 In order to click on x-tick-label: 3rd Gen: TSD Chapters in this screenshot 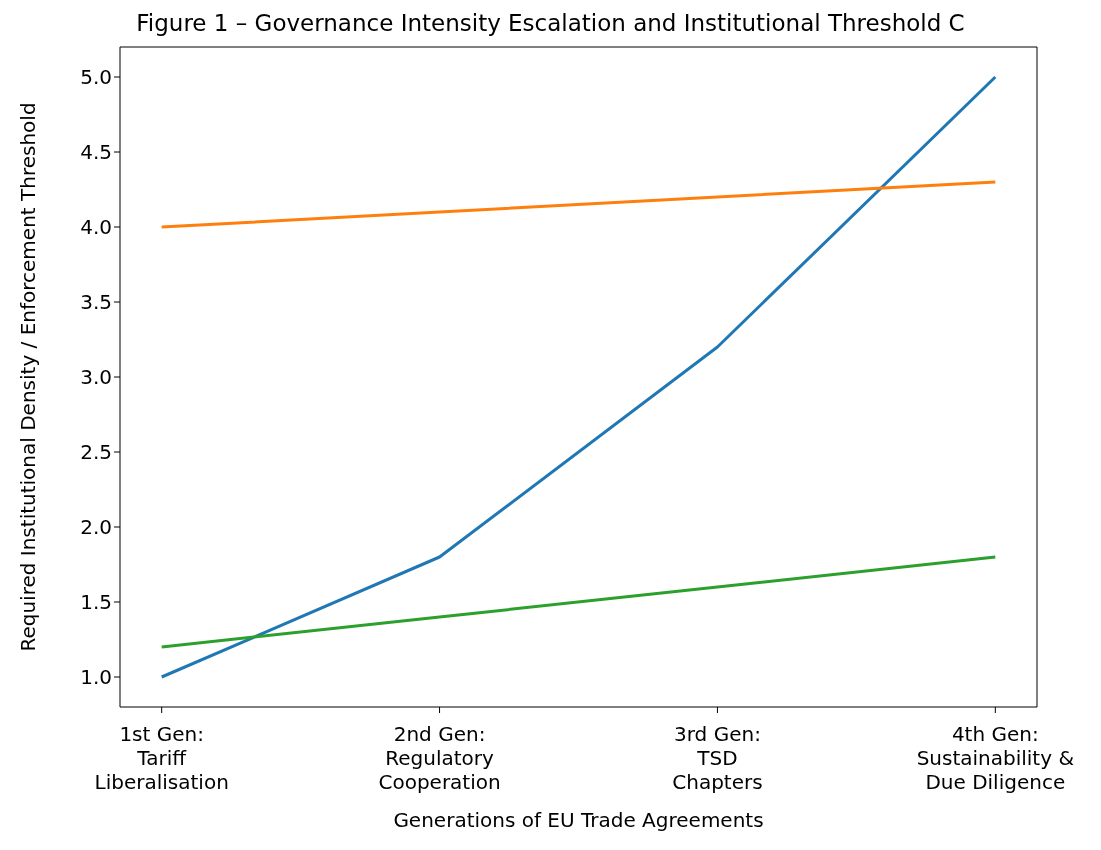, I will do `click(717, 758)`.